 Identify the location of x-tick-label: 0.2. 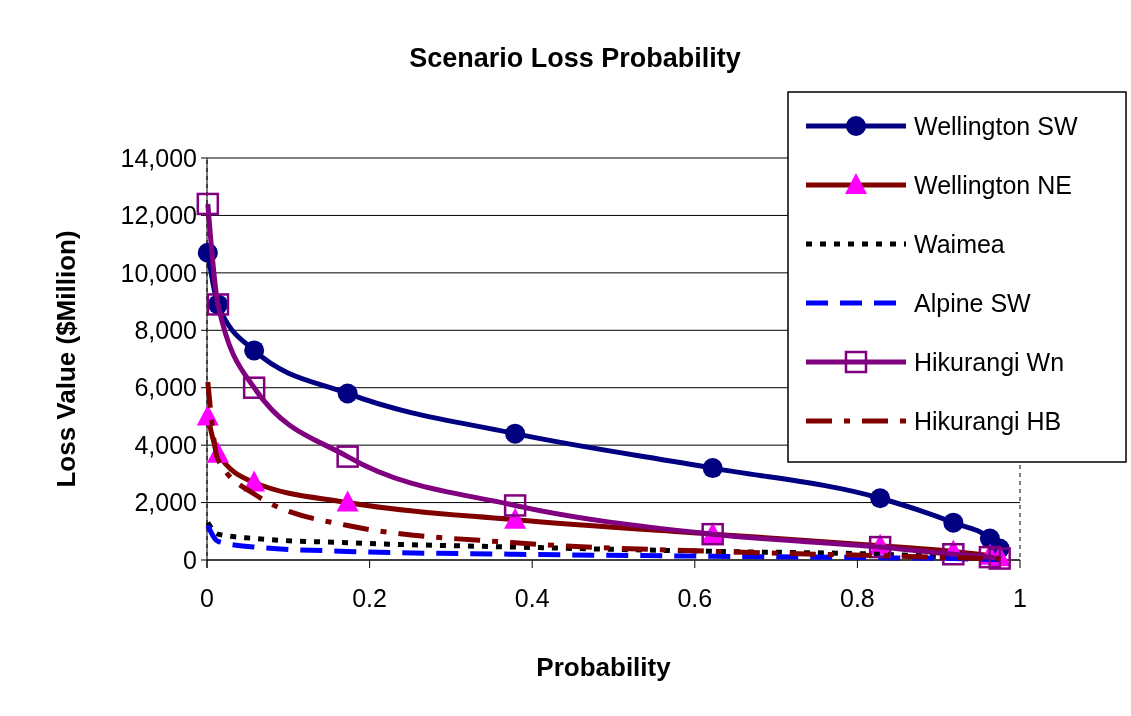
(369, 598).